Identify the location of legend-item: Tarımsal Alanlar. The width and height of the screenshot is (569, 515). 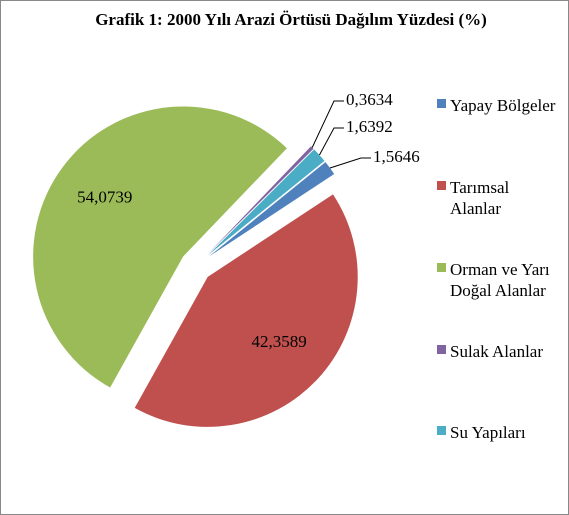
(497, 198).